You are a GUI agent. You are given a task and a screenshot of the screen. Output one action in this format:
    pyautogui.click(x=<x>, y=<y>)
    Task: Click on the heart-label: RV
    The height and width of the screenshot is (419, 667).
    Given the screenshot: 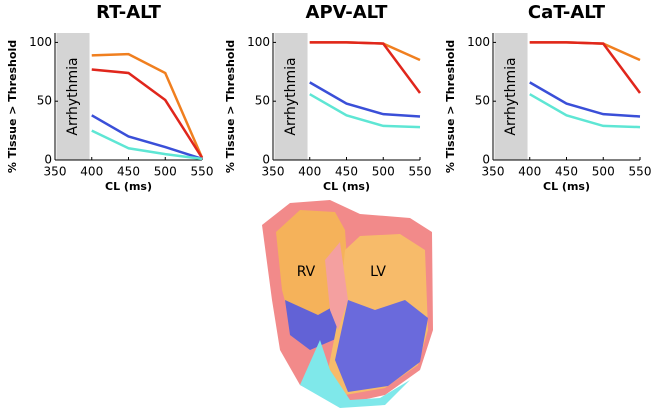 What is the action you would take?
    pyautogui.click(x=306, y=272)
    